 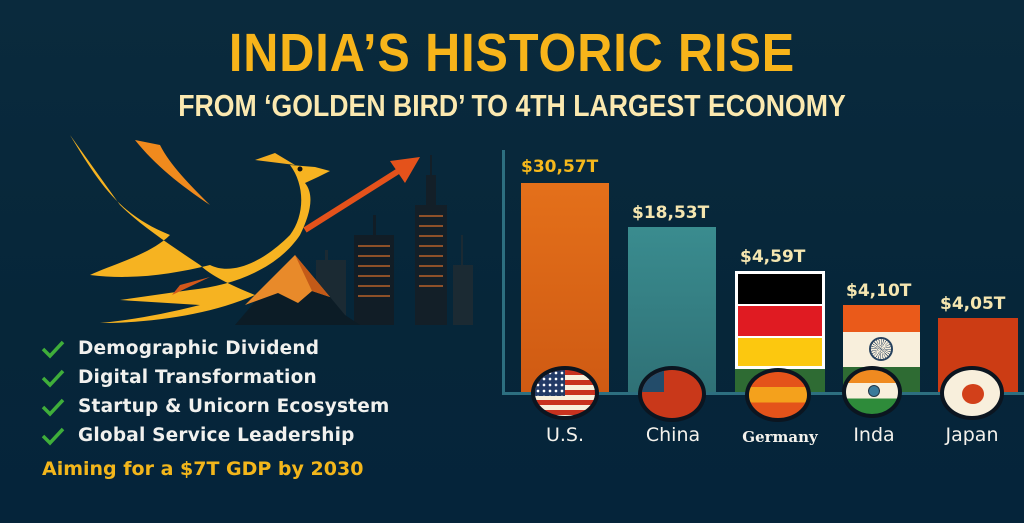 I want to click on china-flag-icon, so click(x=672, y=394).